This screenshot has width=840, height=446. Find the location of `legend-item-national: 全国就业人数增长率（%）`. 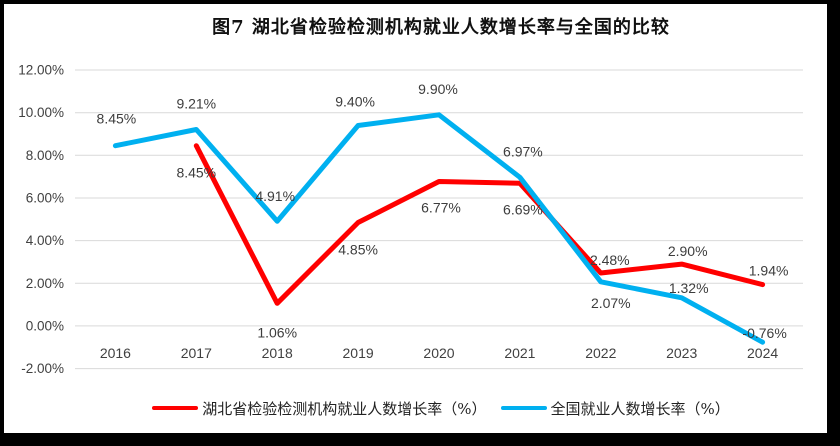

legend-item-national: 全国就业人数增长率（%） is located at coordinates (615, 408).